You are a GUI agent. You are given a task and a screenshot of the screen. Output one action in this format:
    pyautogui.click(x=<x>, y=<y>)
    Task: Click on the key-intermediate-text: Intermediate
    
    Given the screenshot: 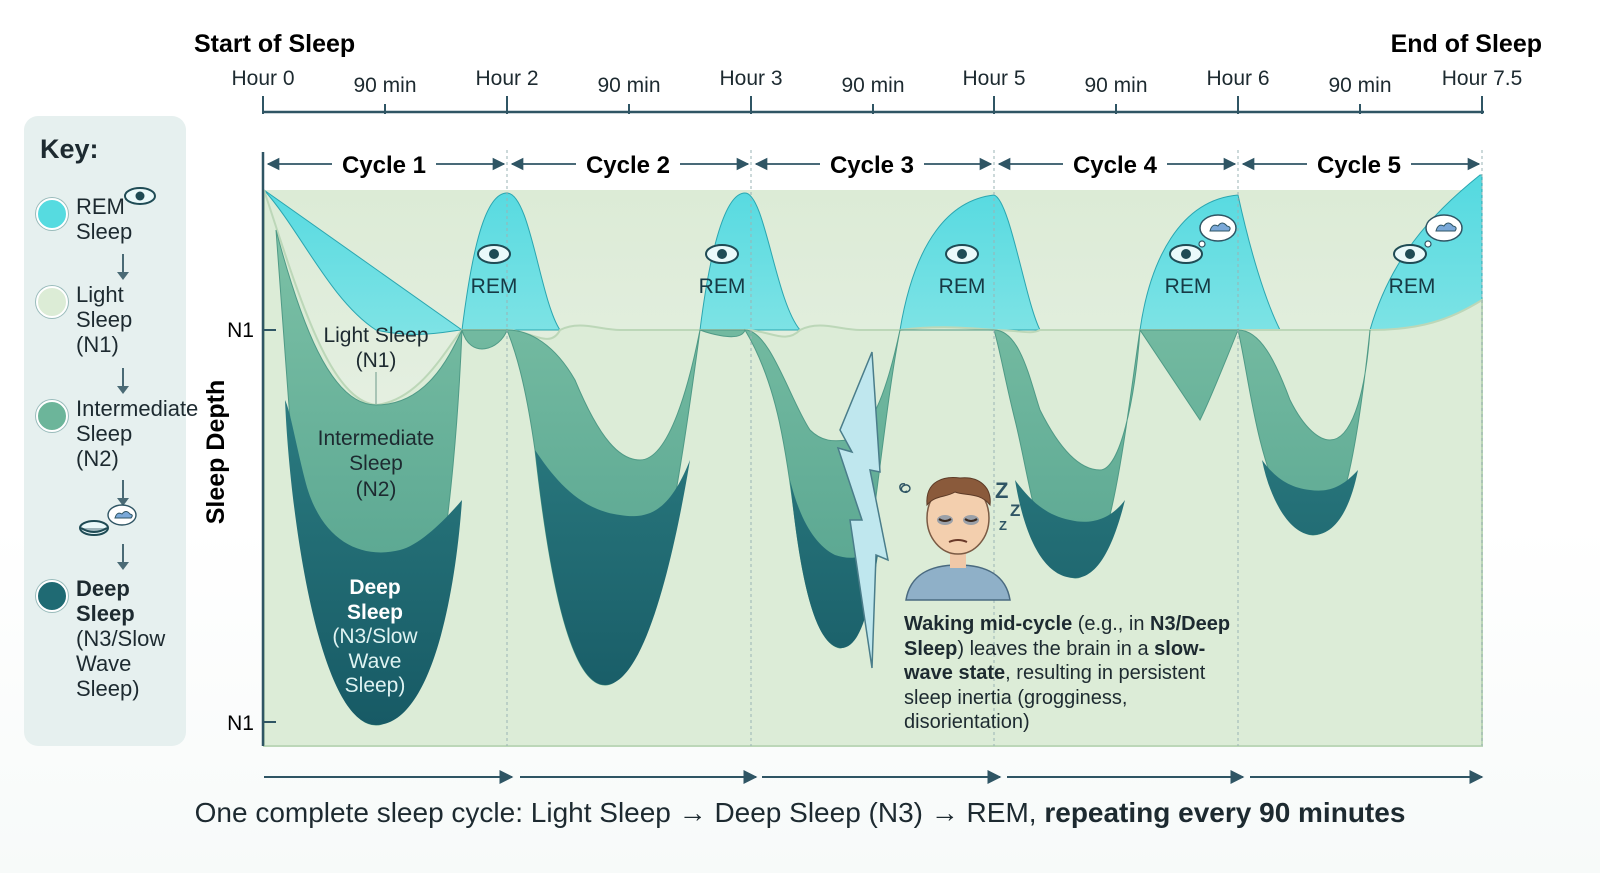 What is the action you would take?
    pyautogui.click(x=137, y=408)
    